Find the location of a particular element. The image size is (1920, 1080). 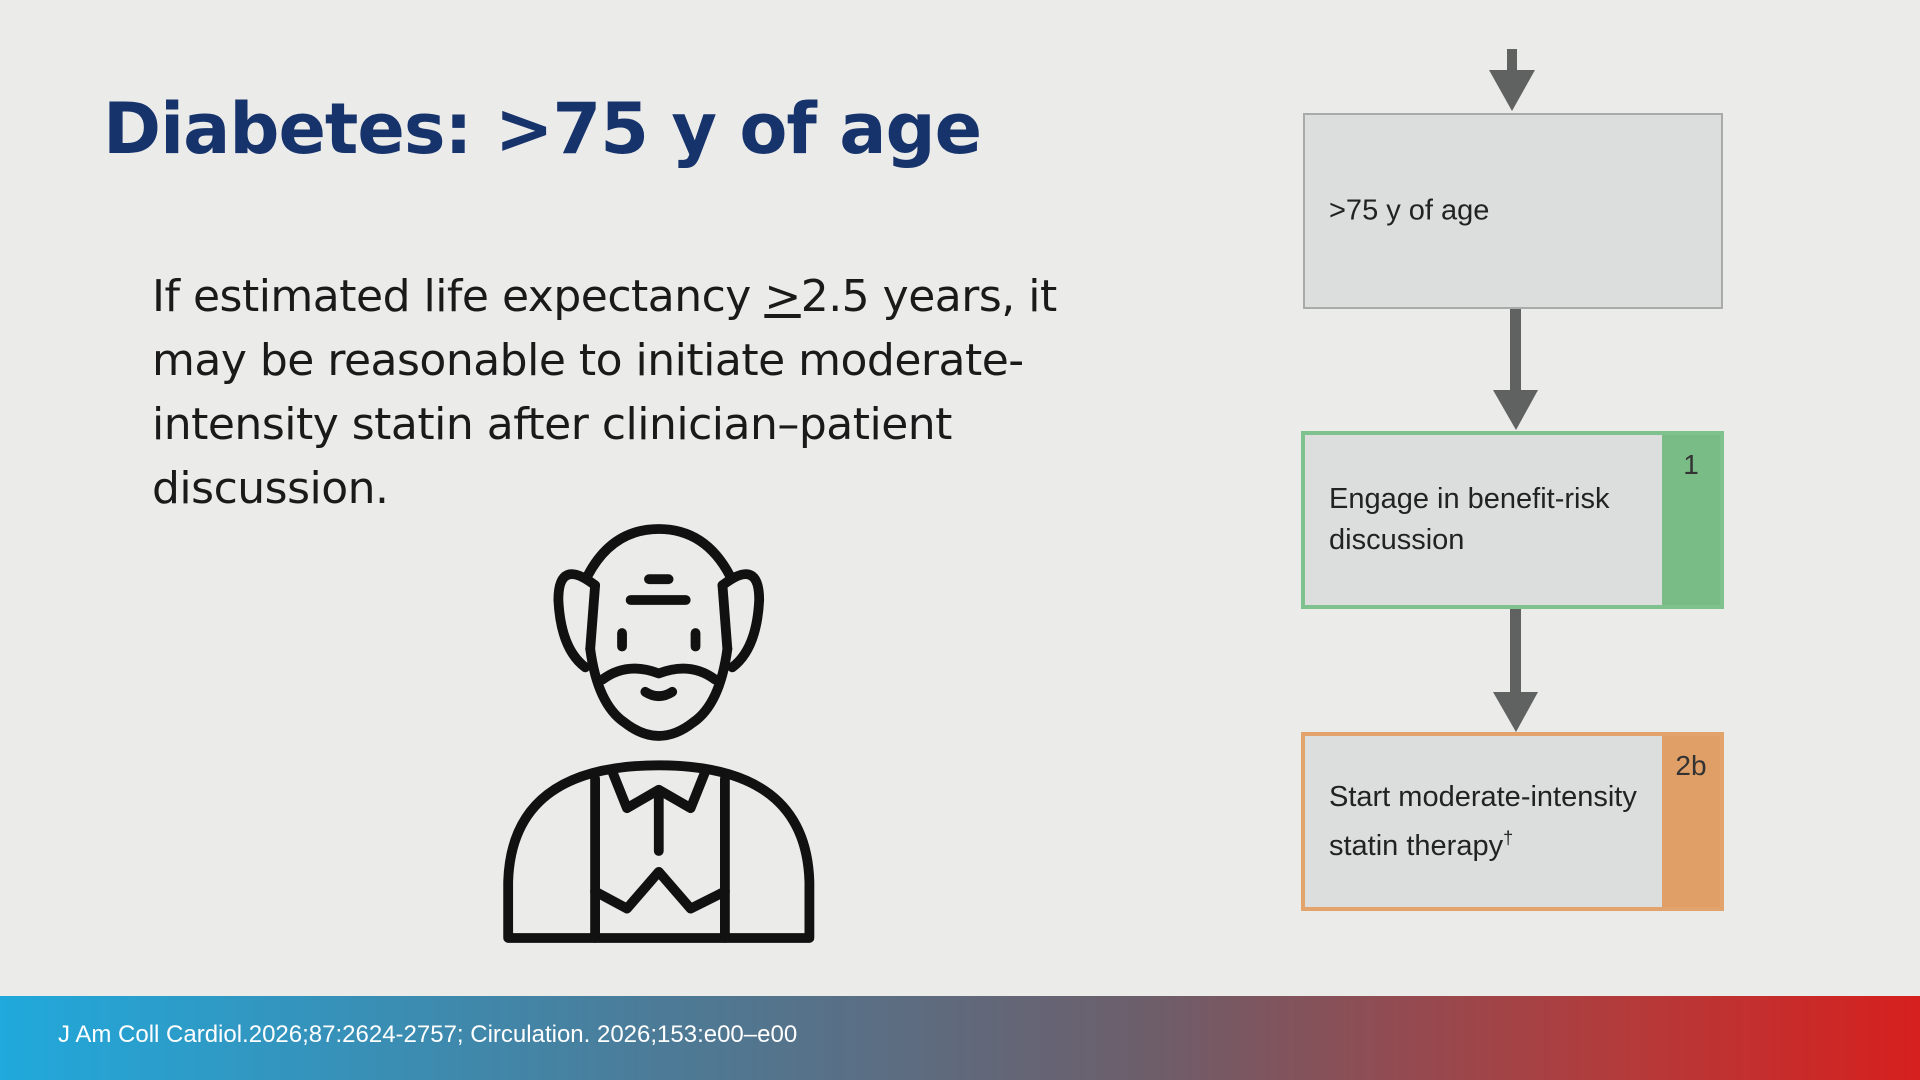

torso is located at coordinates (659, 851).